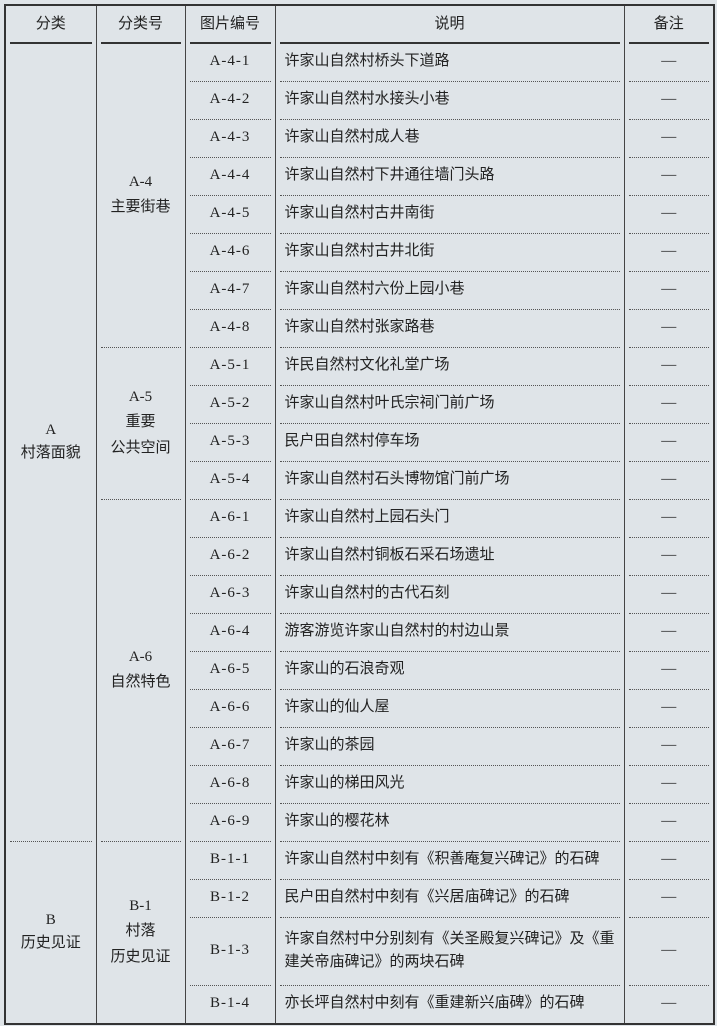 This screenshot has height=1026, width=717. Describe the element at coordinates (230, 366) in the screenshot. I see `picture-code: A-5-1` at that location.